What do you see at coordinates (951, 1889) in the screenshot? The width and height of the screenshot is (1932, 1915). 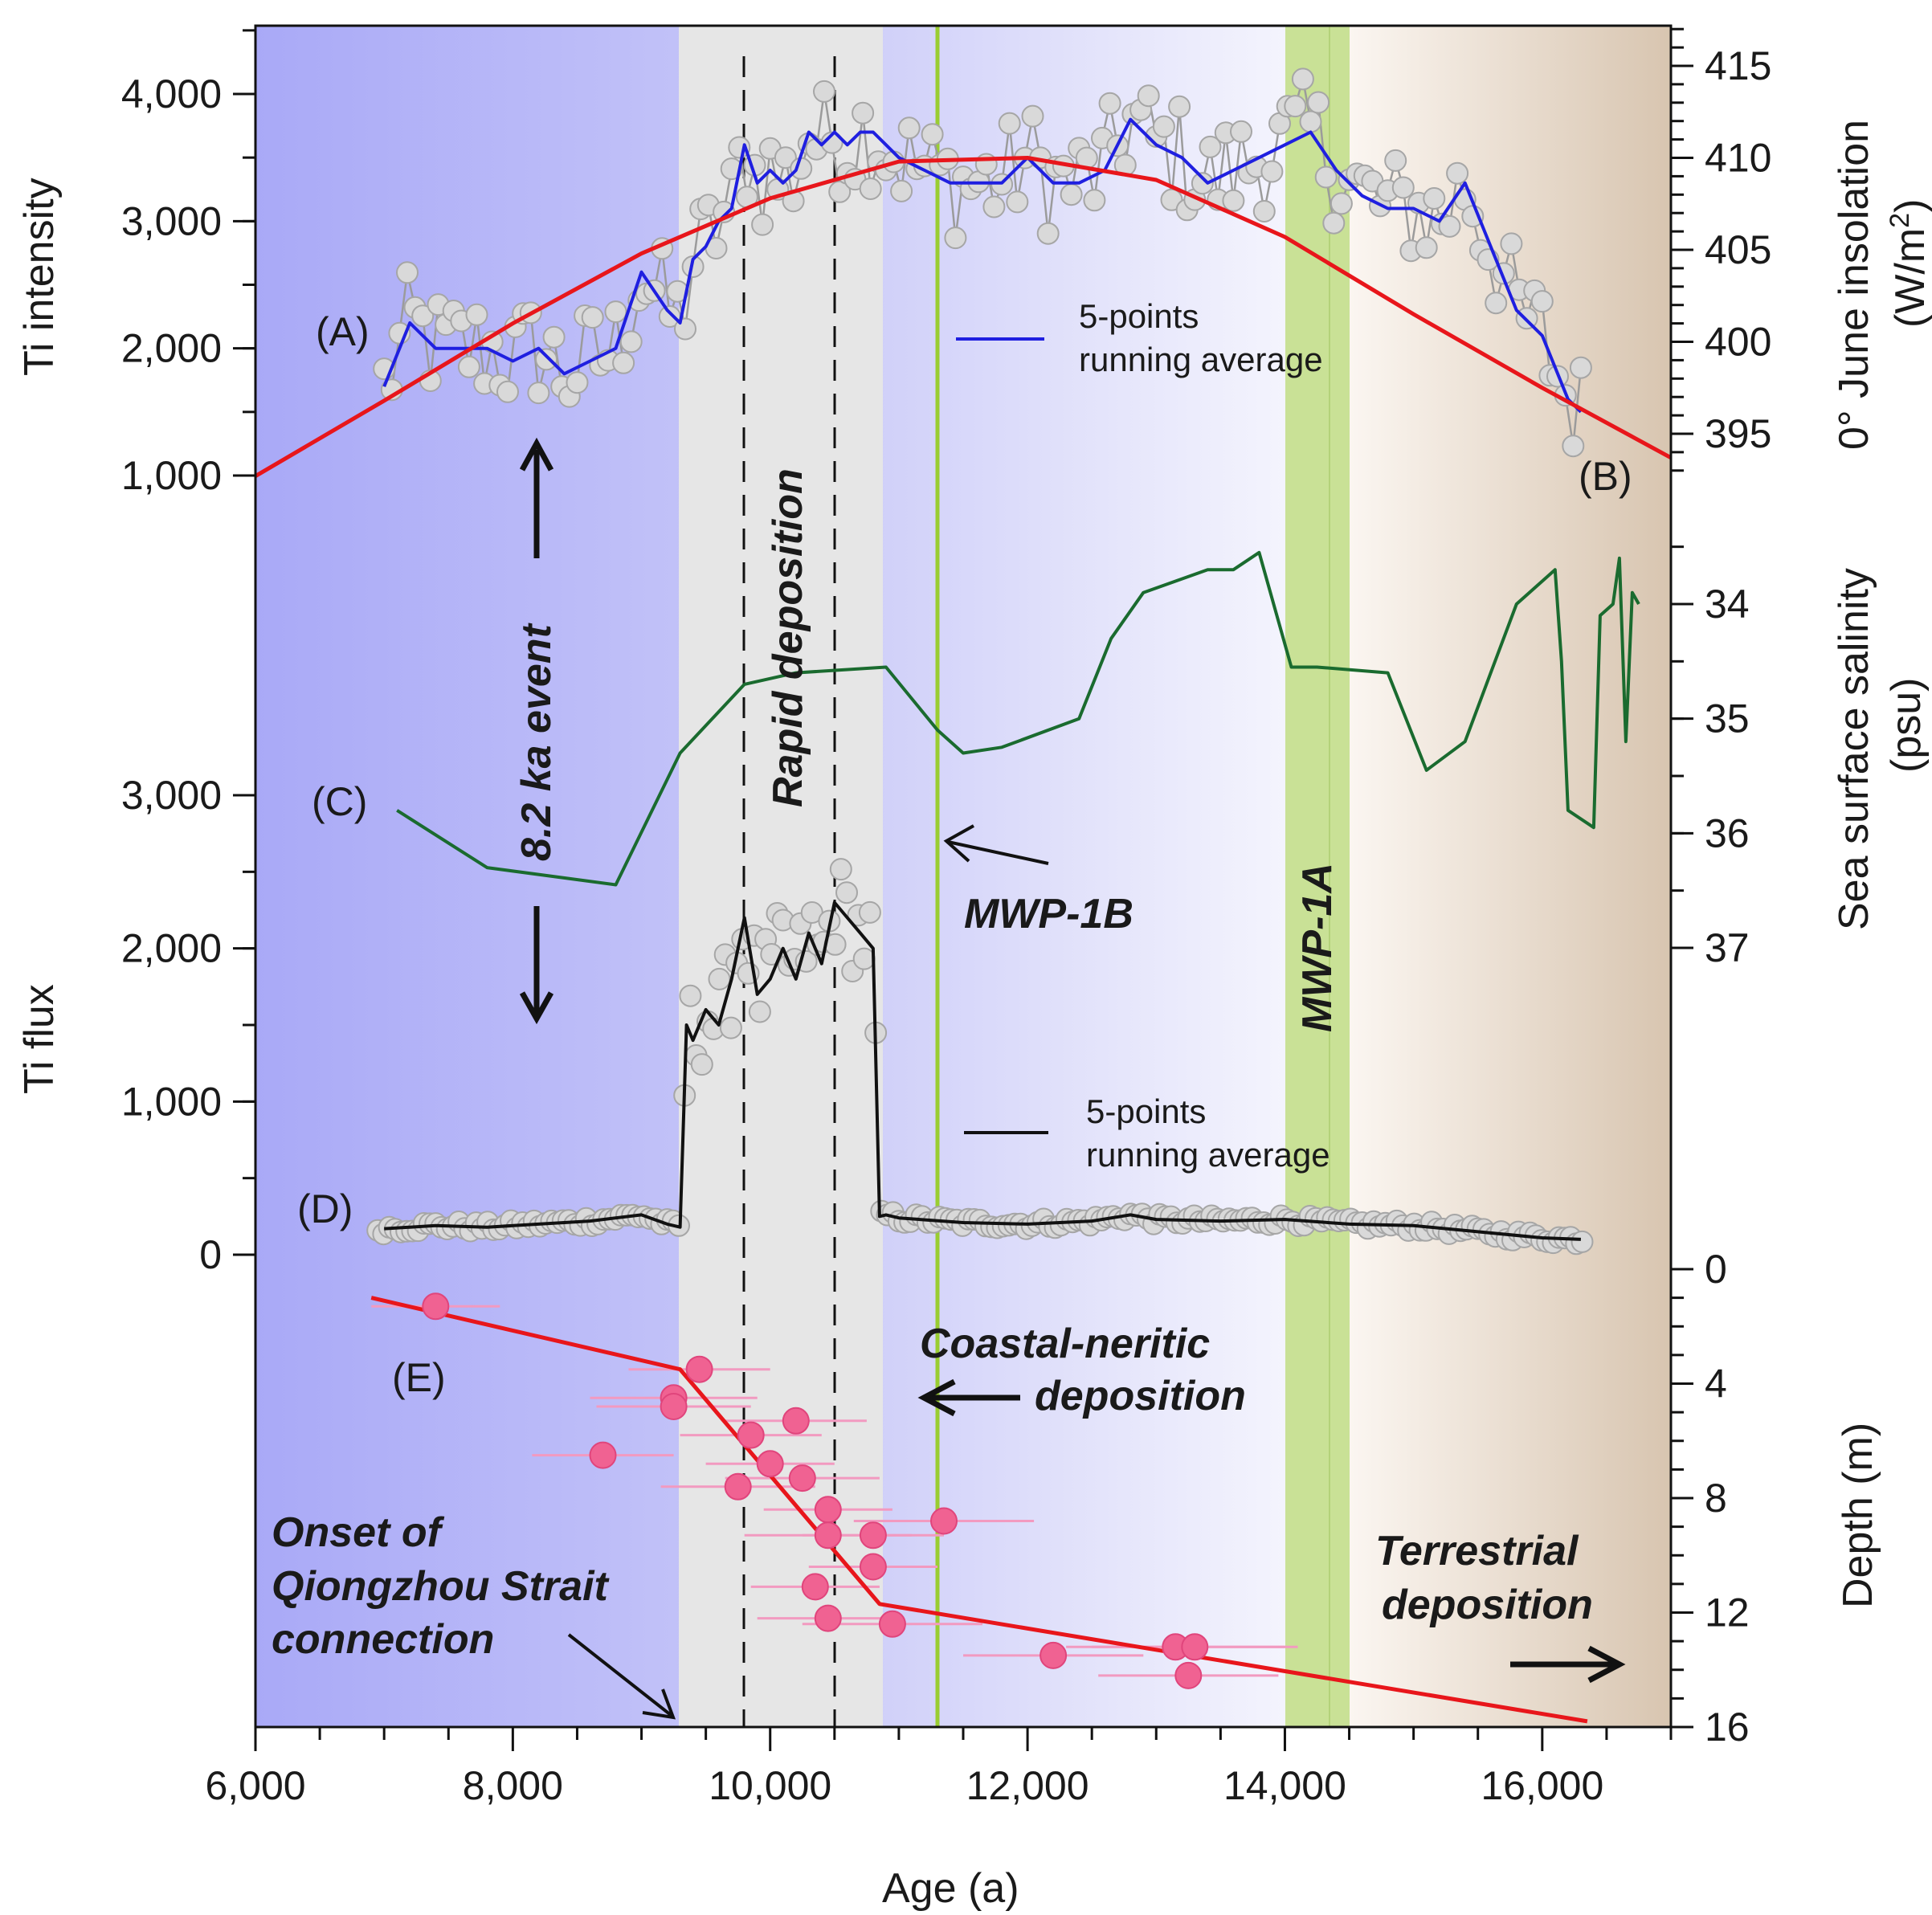 I see `axis-title-age: Age (a)` at bounding box center [951, 1889].